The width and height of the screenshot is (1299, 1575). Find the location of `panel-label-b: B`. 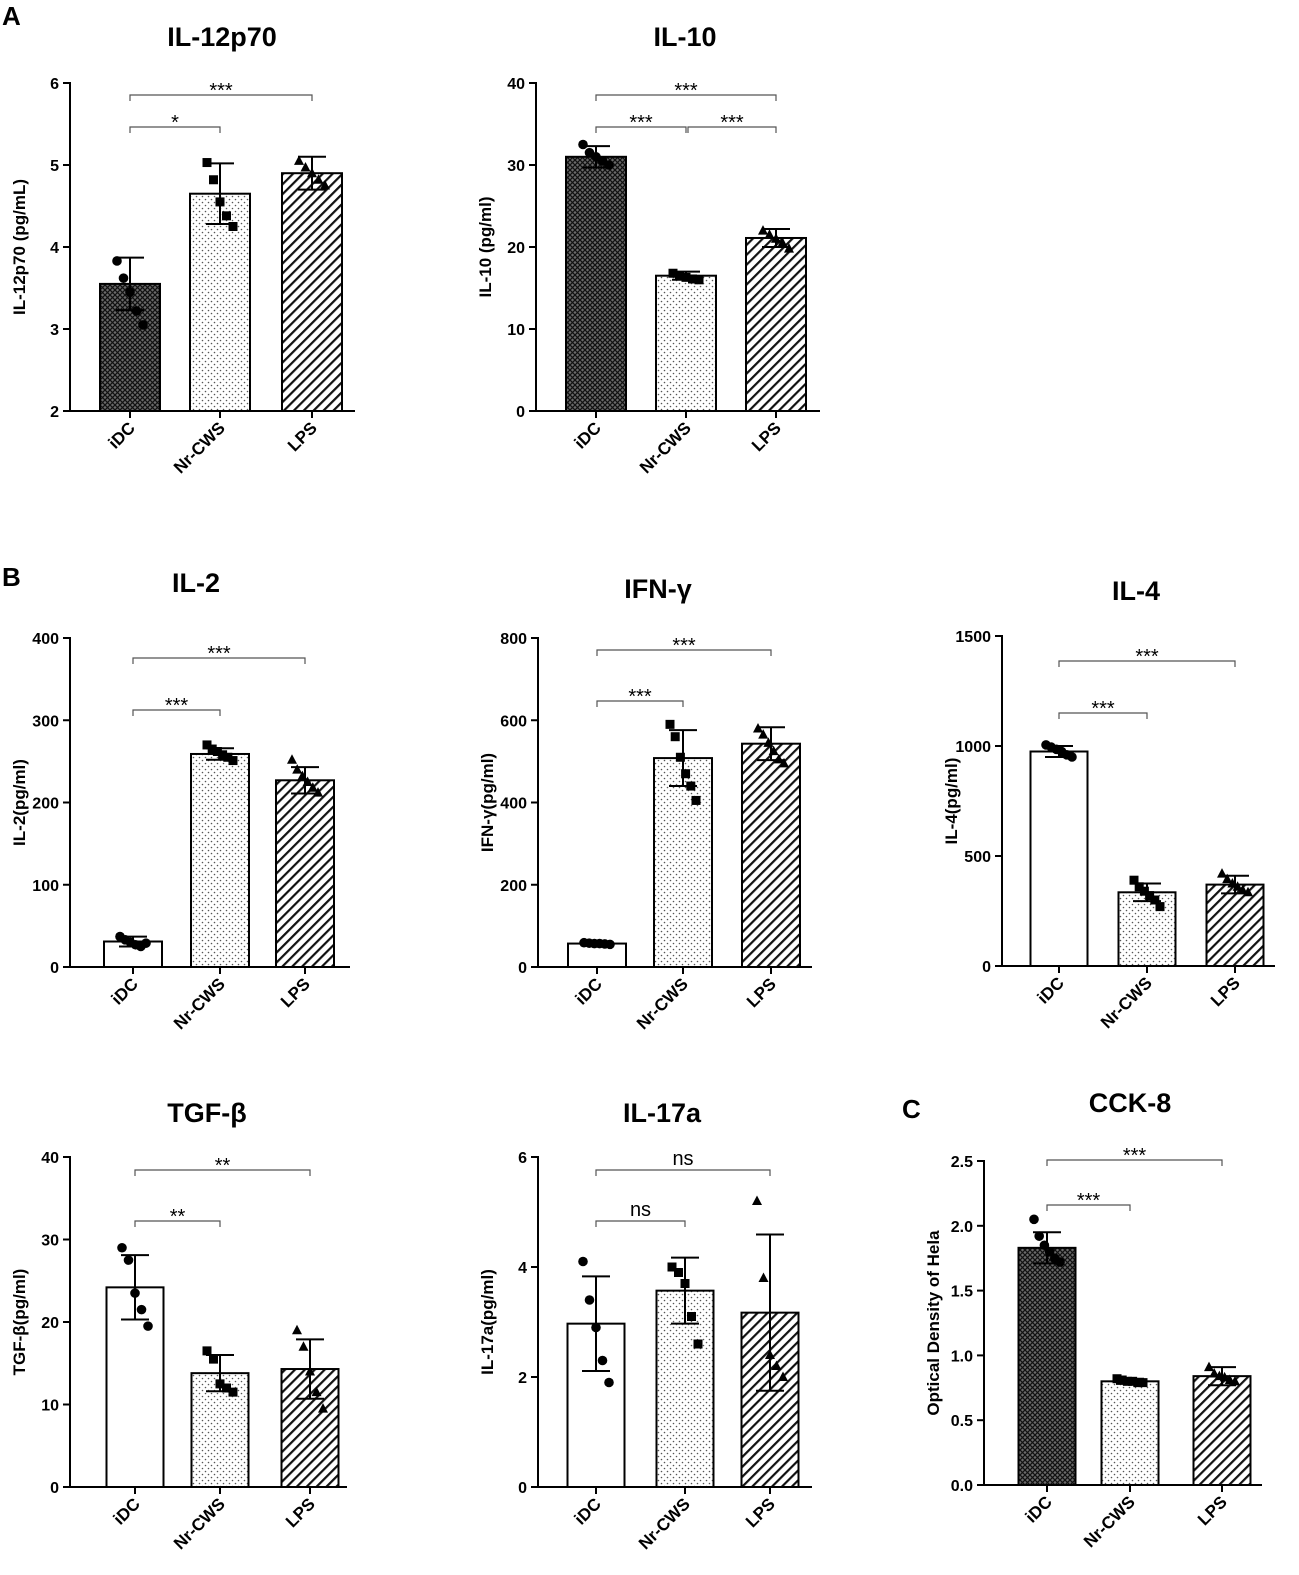

panel-label-b: B is located at coordinates (11, 577).